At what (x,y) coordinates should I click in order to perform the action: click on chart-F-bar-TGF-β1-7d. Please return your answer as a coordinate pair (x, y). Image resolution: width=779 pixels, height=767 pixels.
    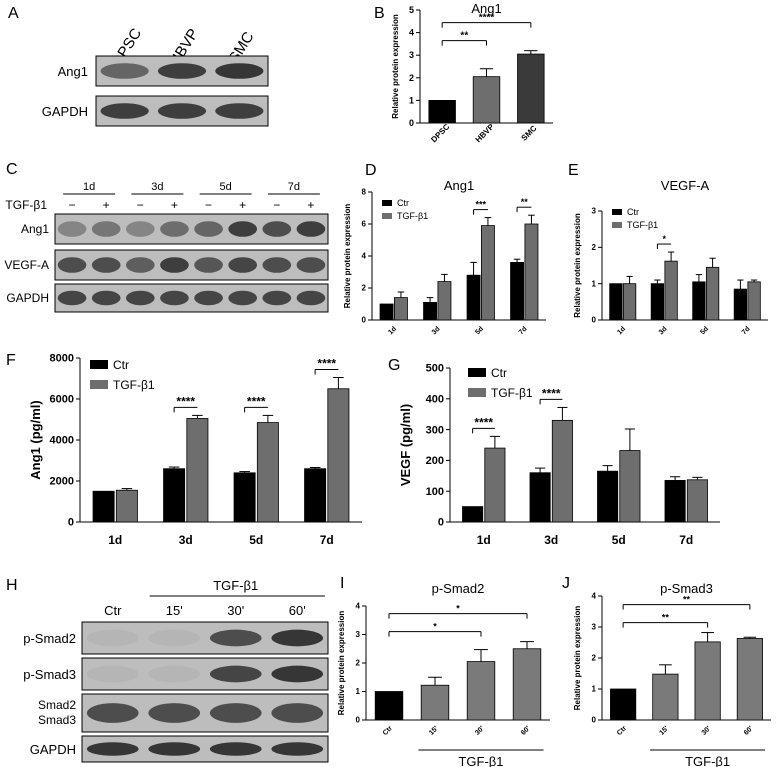
    Looking at the image, I should click on (338, 455).